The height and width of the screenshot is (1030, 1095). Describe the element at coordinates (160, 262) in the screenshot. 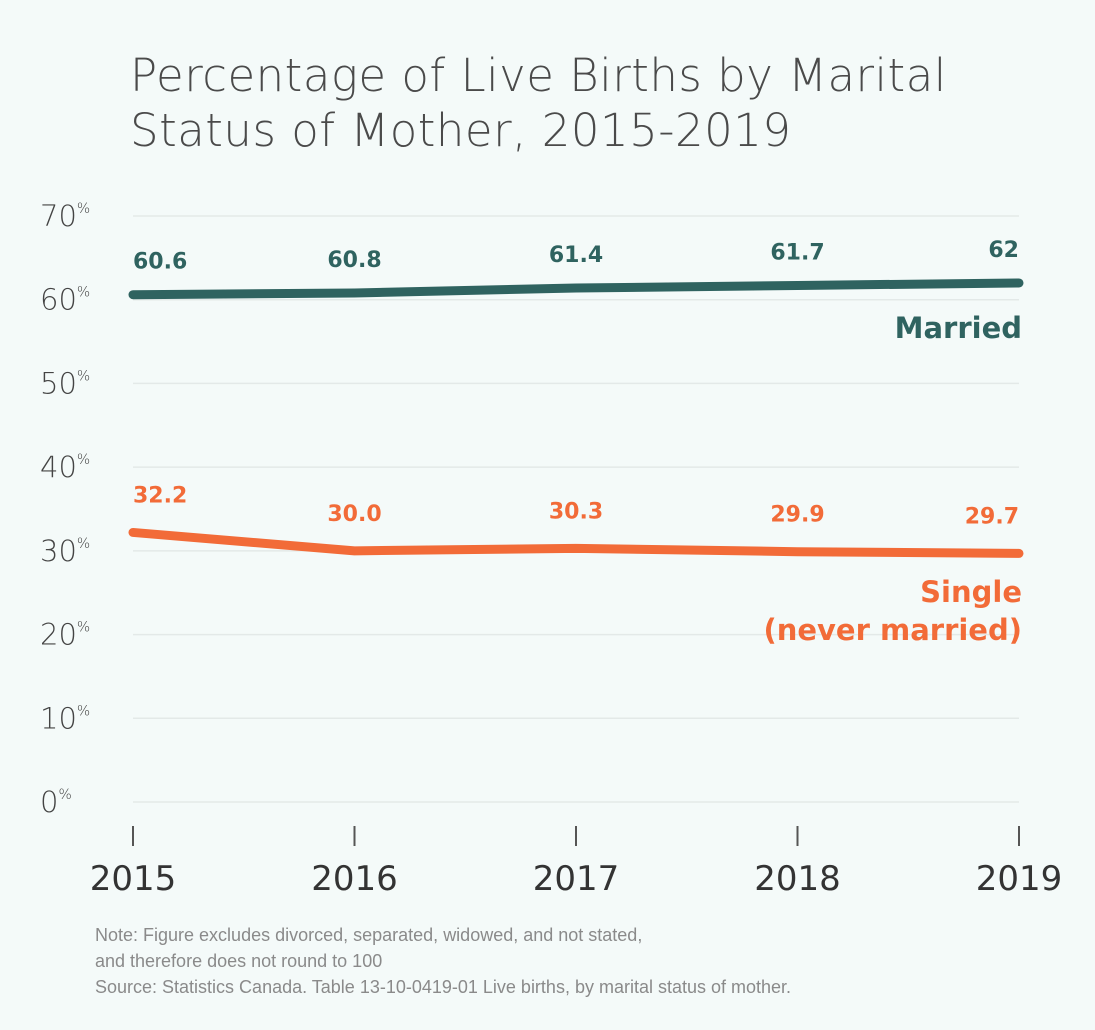

I see `data-label: 60.6` at that location.